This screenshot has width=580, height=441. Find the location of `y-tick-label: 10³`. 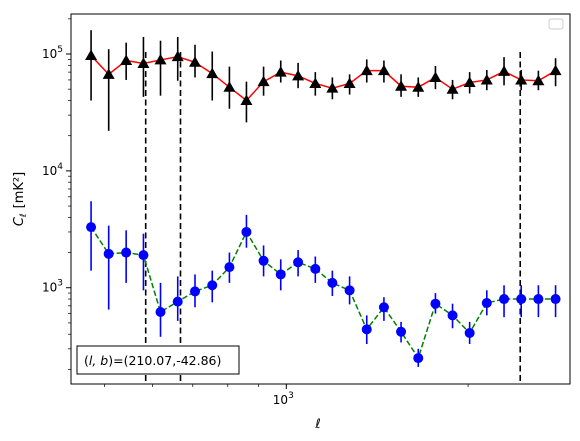

y-tick-label: 10³ is located at coordinates (52, 287).